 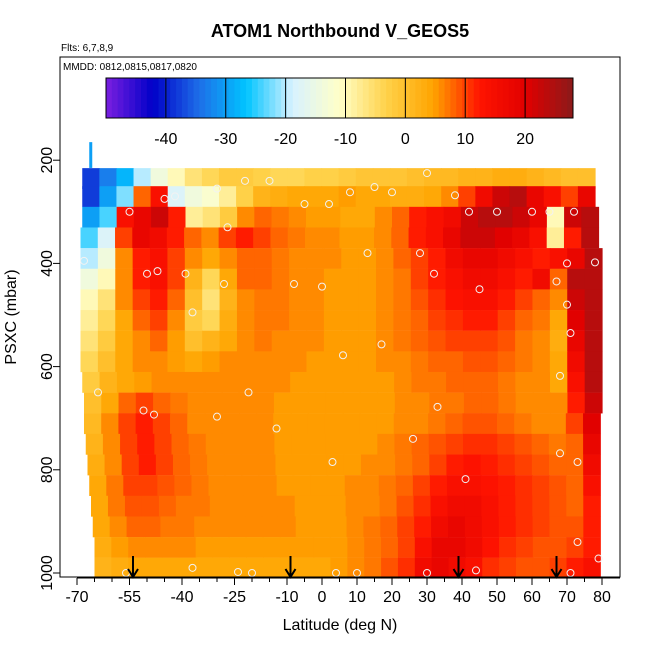 I want to click on x-tick-label: -25, so click(x=234, y=597).